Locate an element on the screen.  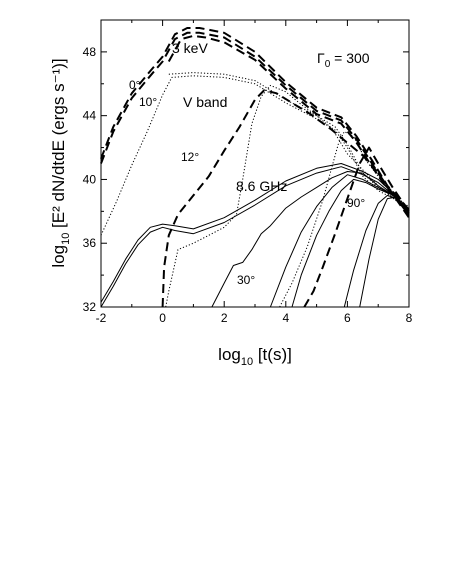
y-tick-label: 36 is located at coordinates (90, 243).